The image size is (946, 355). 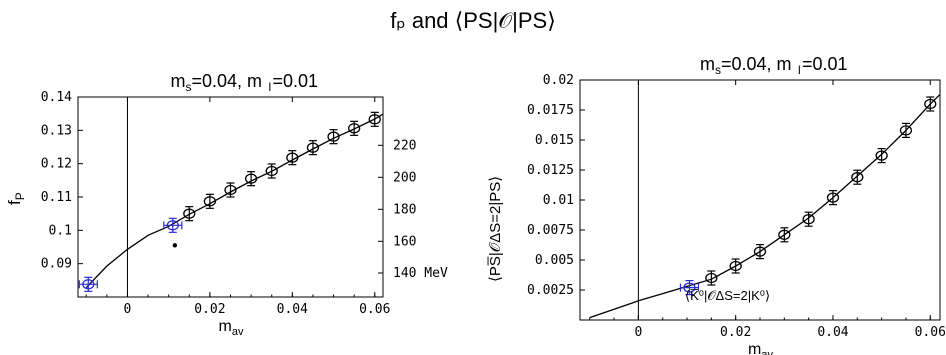 What do you see at coordinates (56, 130) in the screenshot?
I see `y-tick-label: 0.13` at bounding box center [56, 130].